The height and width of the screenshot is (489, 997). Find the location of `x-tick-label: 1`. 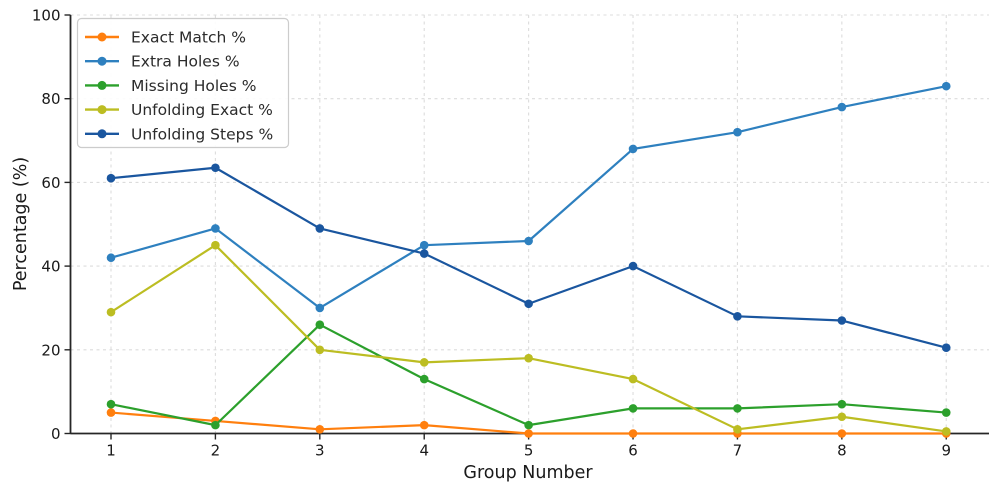

x-tick-label: 1 is located at coordinates (111, 451).